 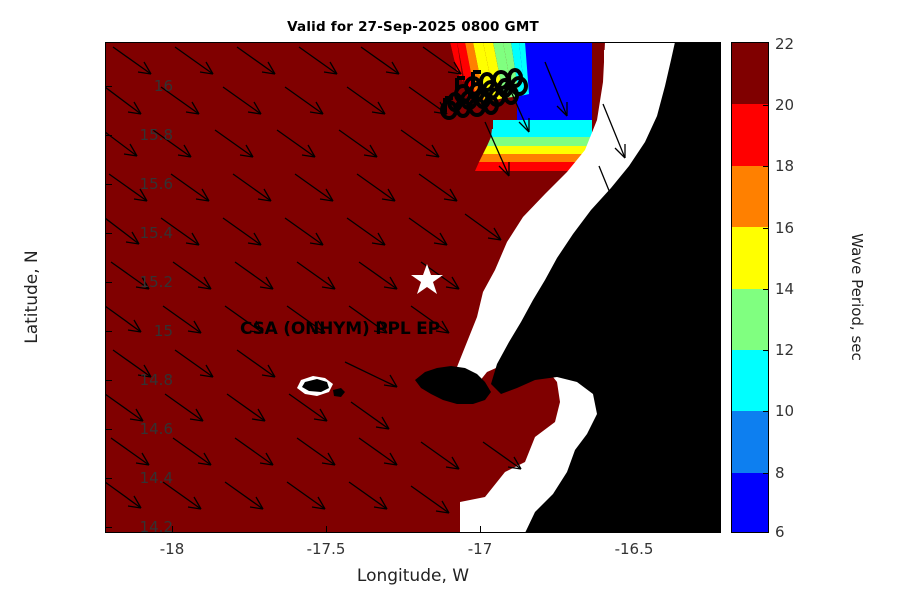 What do you see at coordinates (626, 86) in the screenshot?
I see `offshore-islands` at bounding box center [626, 86].